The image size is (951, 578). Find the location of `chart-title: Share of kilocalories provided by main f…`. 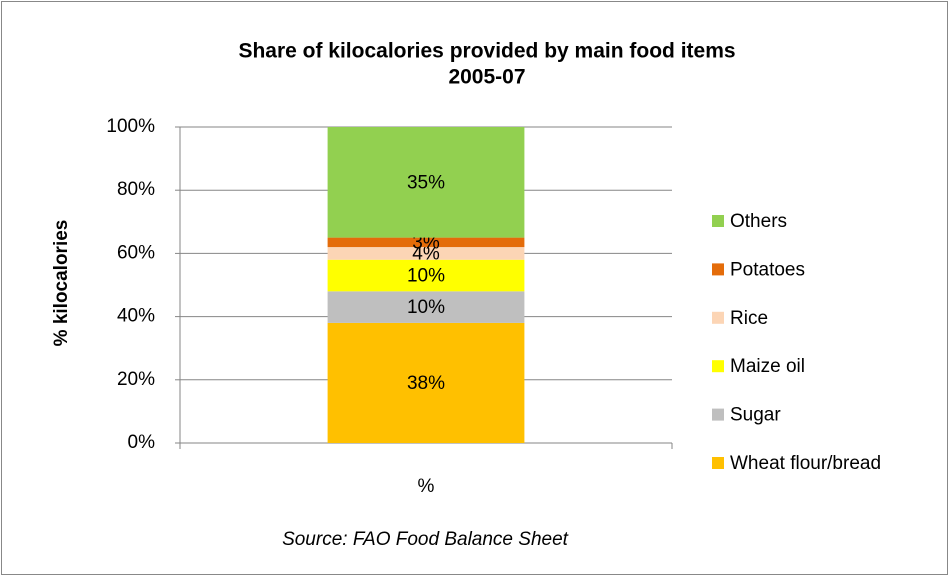

chart-title: Share of kilocalories provided by main f… is located at coordinates (486, 51).